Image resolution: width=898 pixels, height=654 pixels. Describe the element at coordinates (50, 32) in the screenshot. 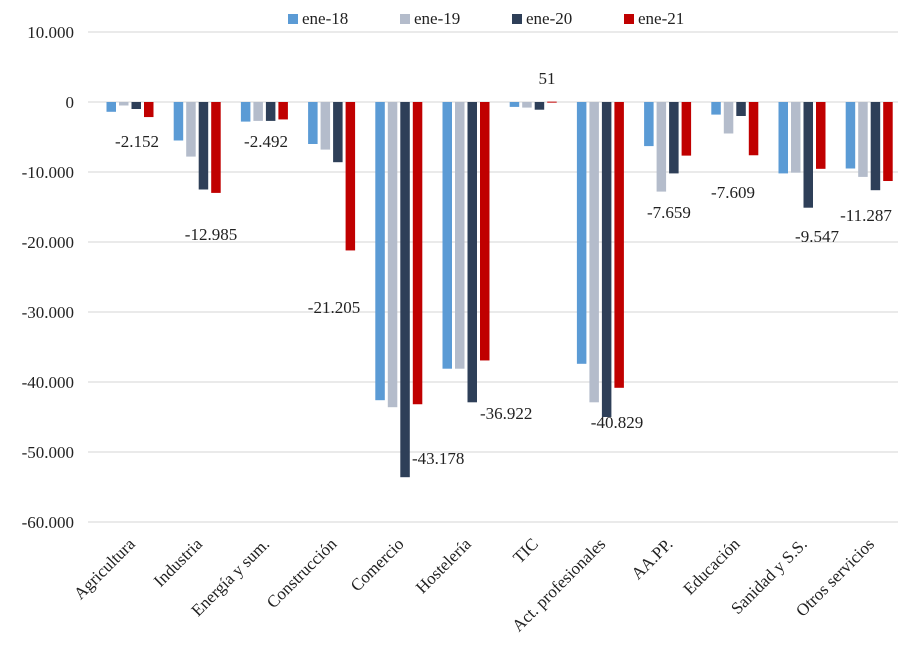

I see `y-tick-label: 10.000` at that location.